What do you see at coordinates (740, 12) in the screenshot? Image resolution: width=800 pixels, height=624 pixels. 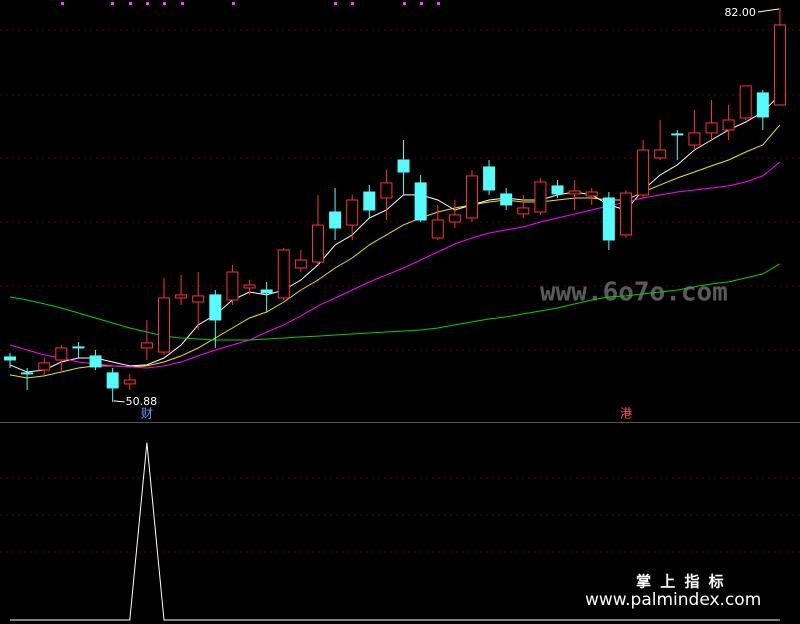 I see `annotation: 82.00` at bounding box center [740, 12].